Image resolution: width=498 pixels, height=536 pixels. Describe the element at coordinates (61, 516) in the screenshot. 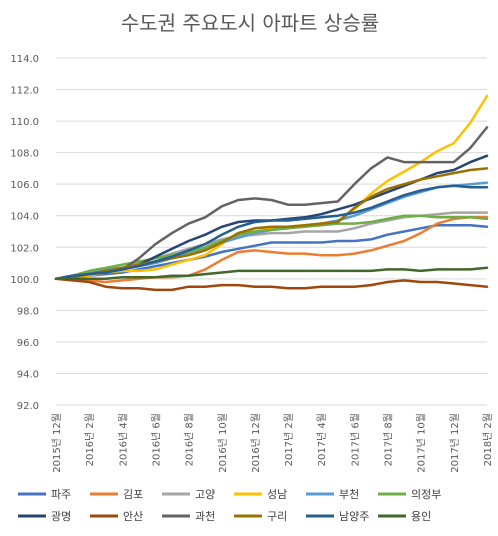

I see `legend-label: 광명` at that location.